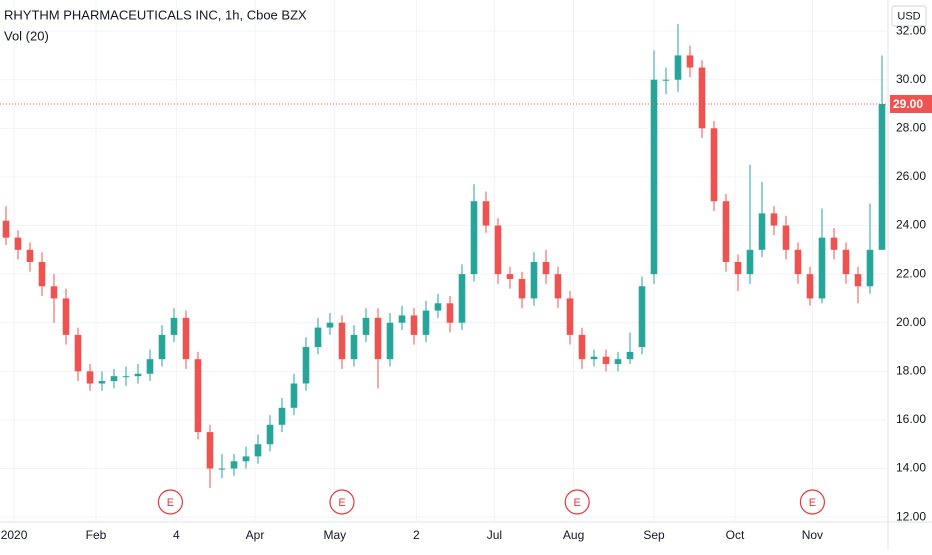 The image size is (932, 555). I want to click on y-tick-label: 18.00, so click(911, 371).